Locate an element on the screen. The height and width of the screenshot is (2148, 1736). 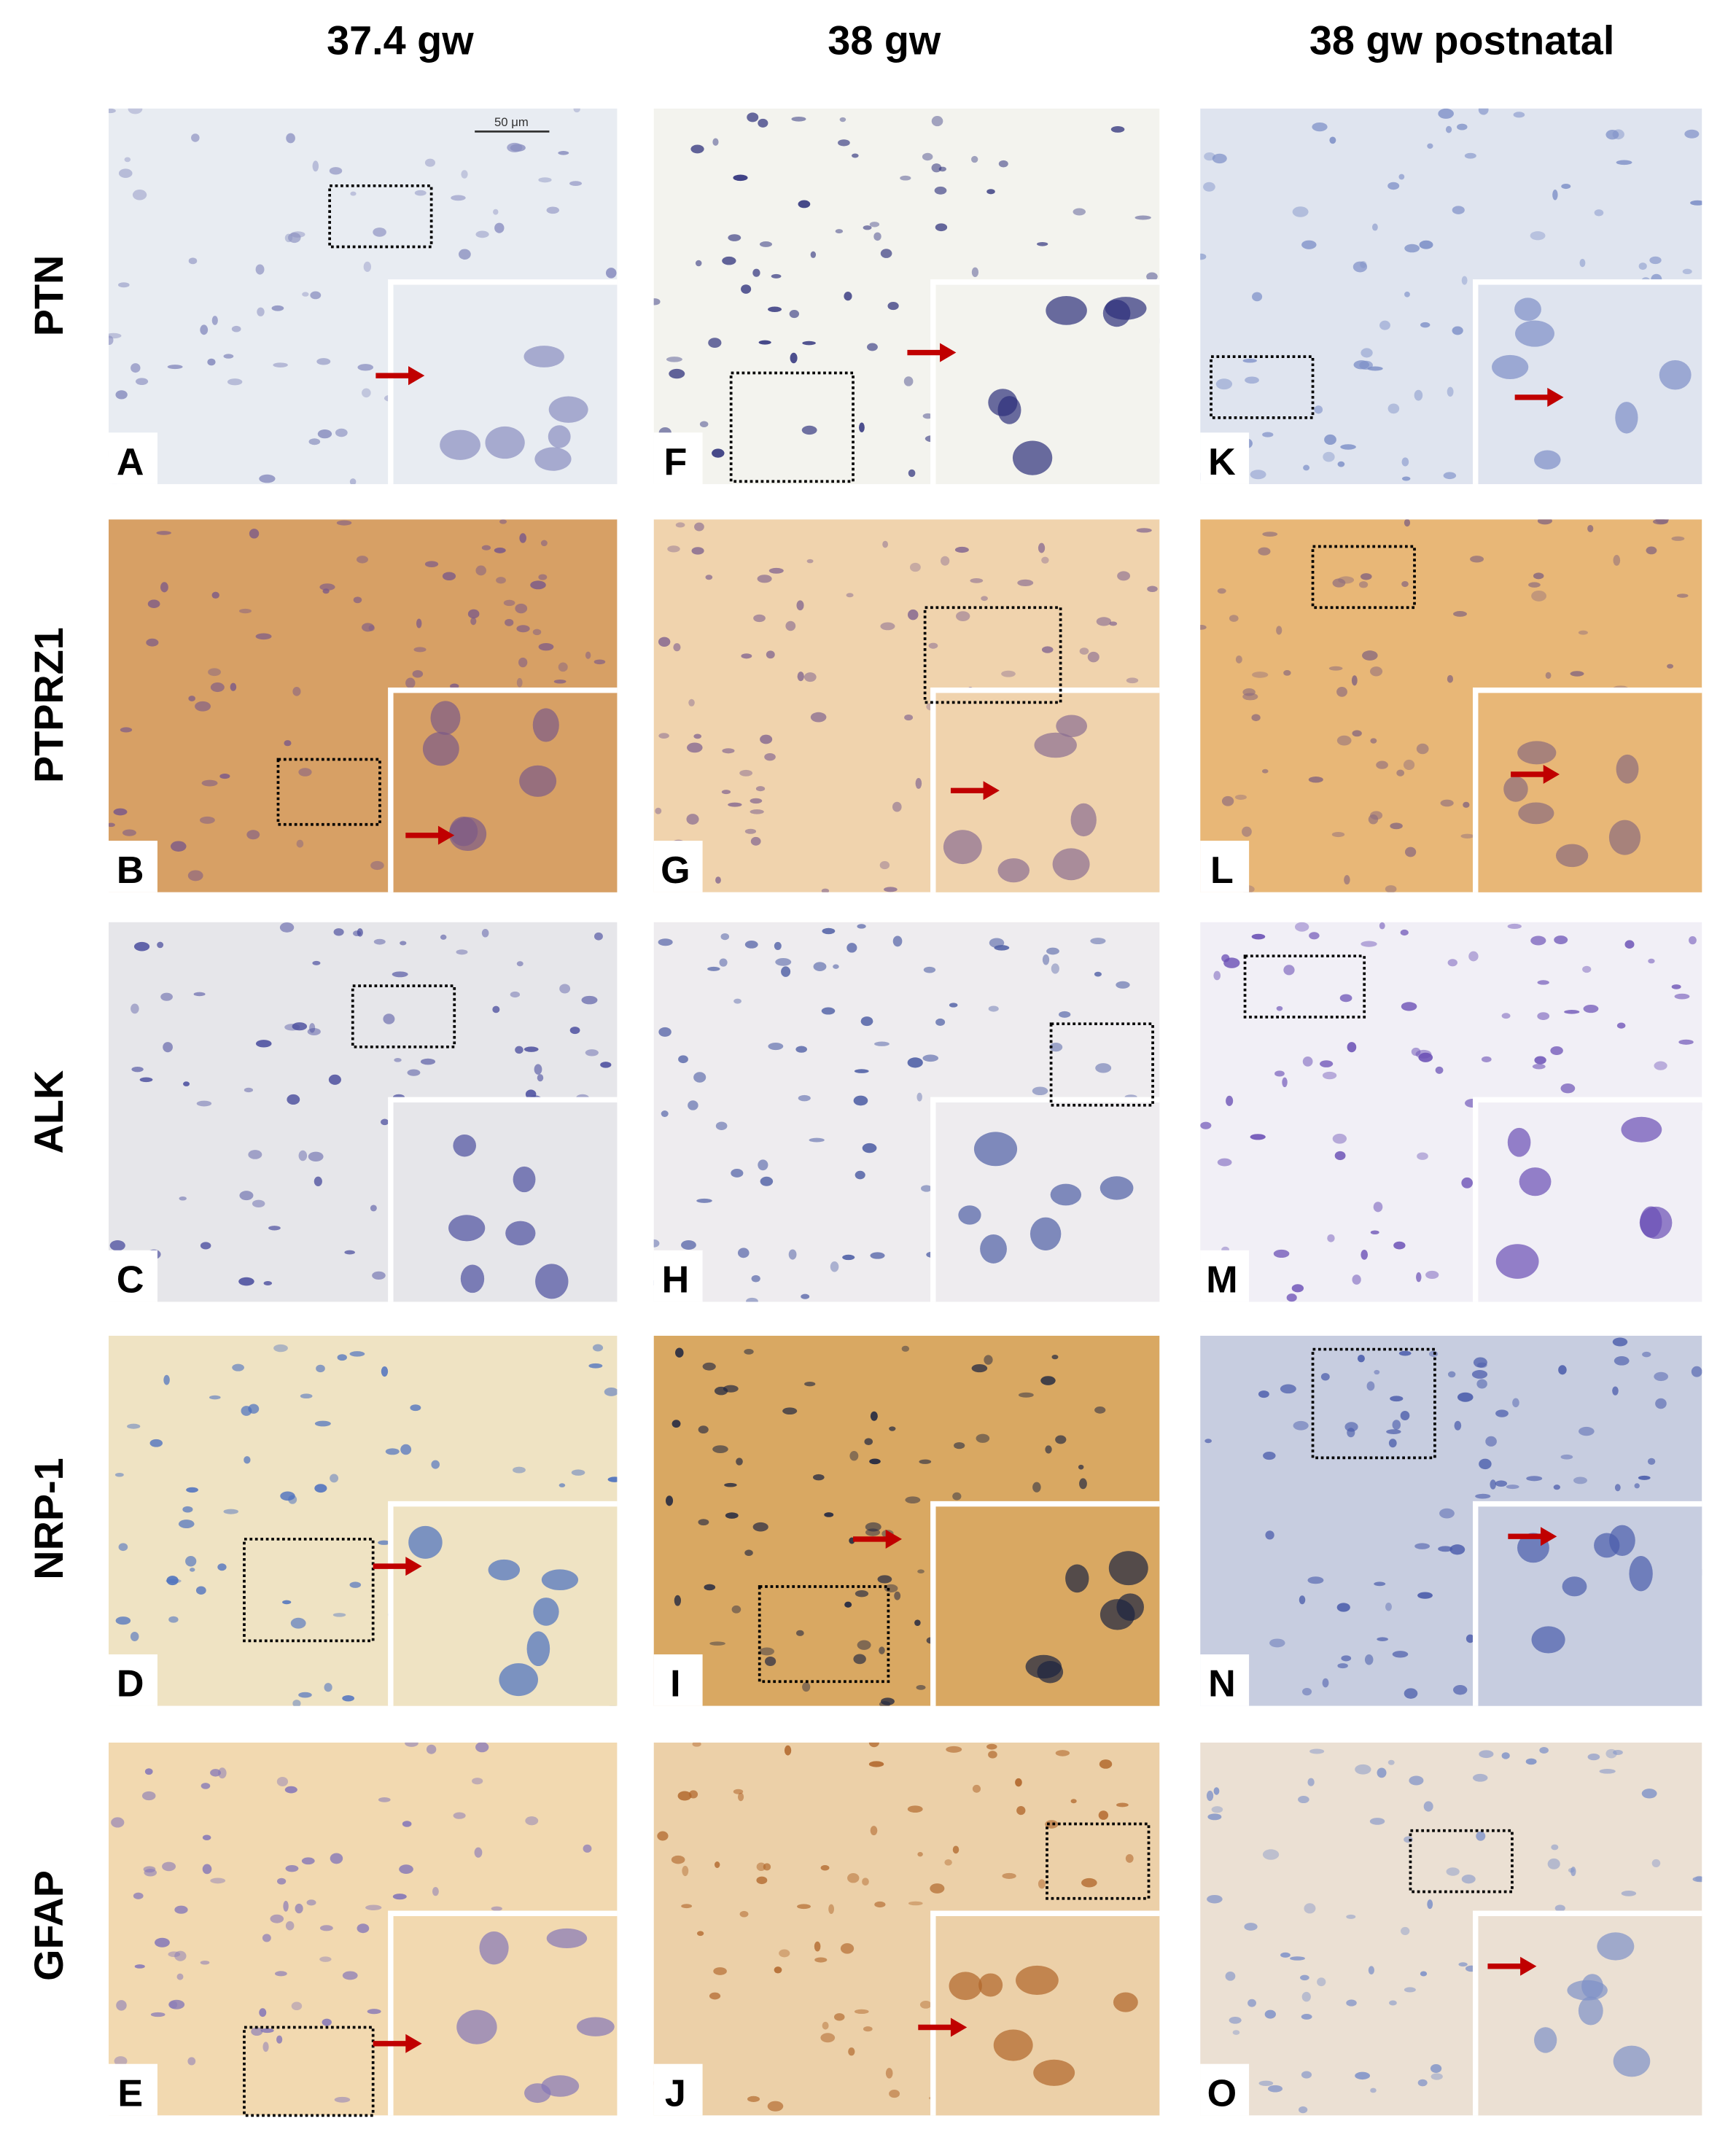
panel-letter: D is located at coordinates (131, 1684).